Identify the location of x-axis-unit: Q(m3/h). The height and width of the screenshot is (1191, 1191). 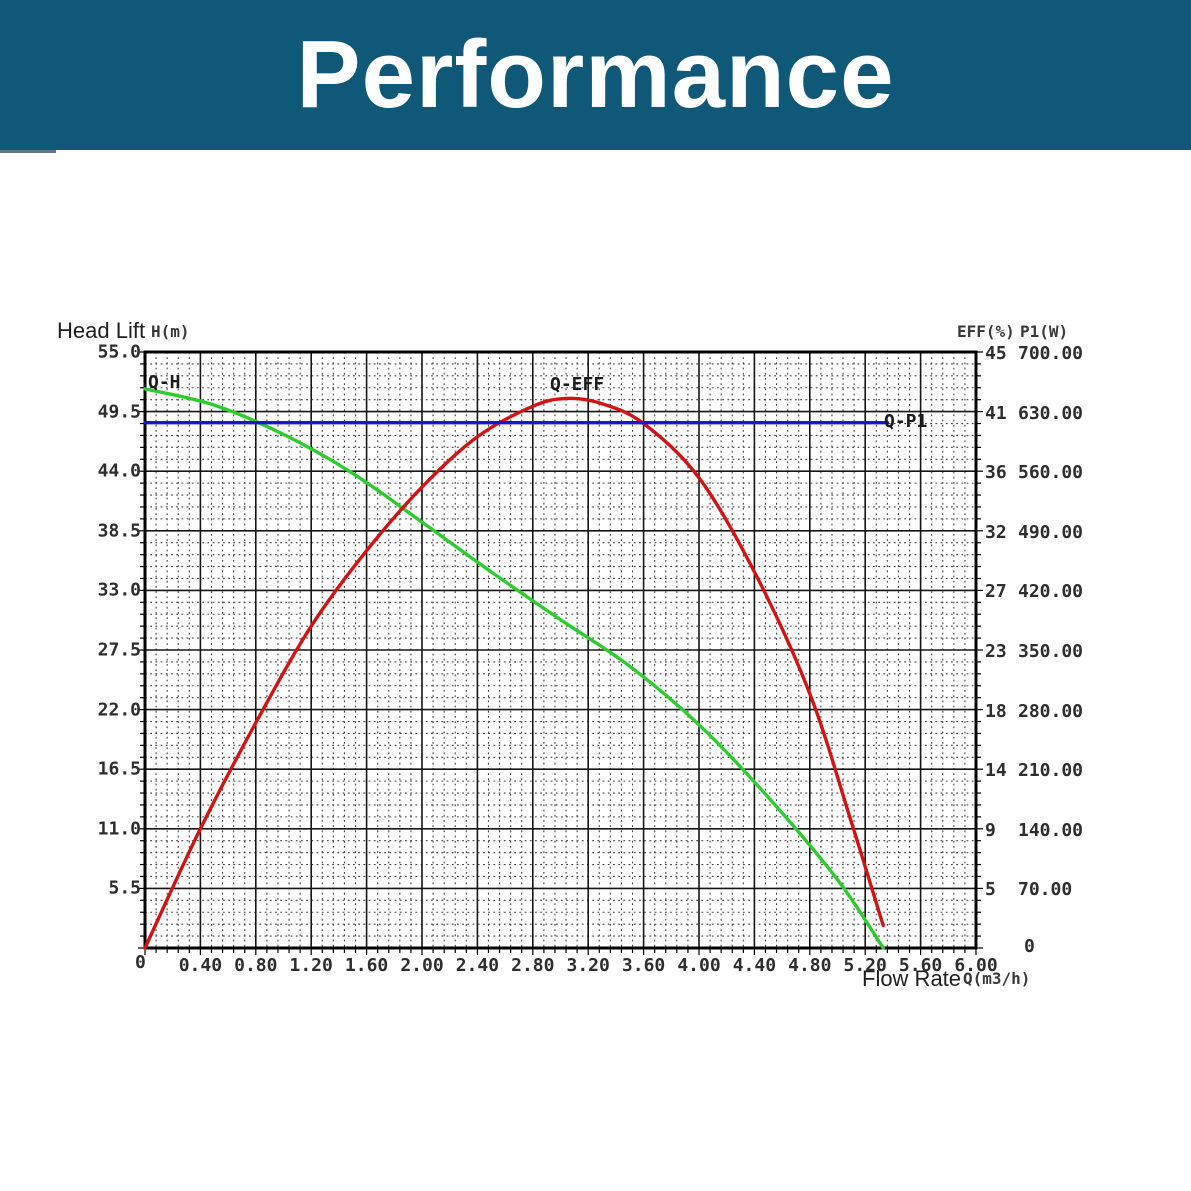
(997, 978).